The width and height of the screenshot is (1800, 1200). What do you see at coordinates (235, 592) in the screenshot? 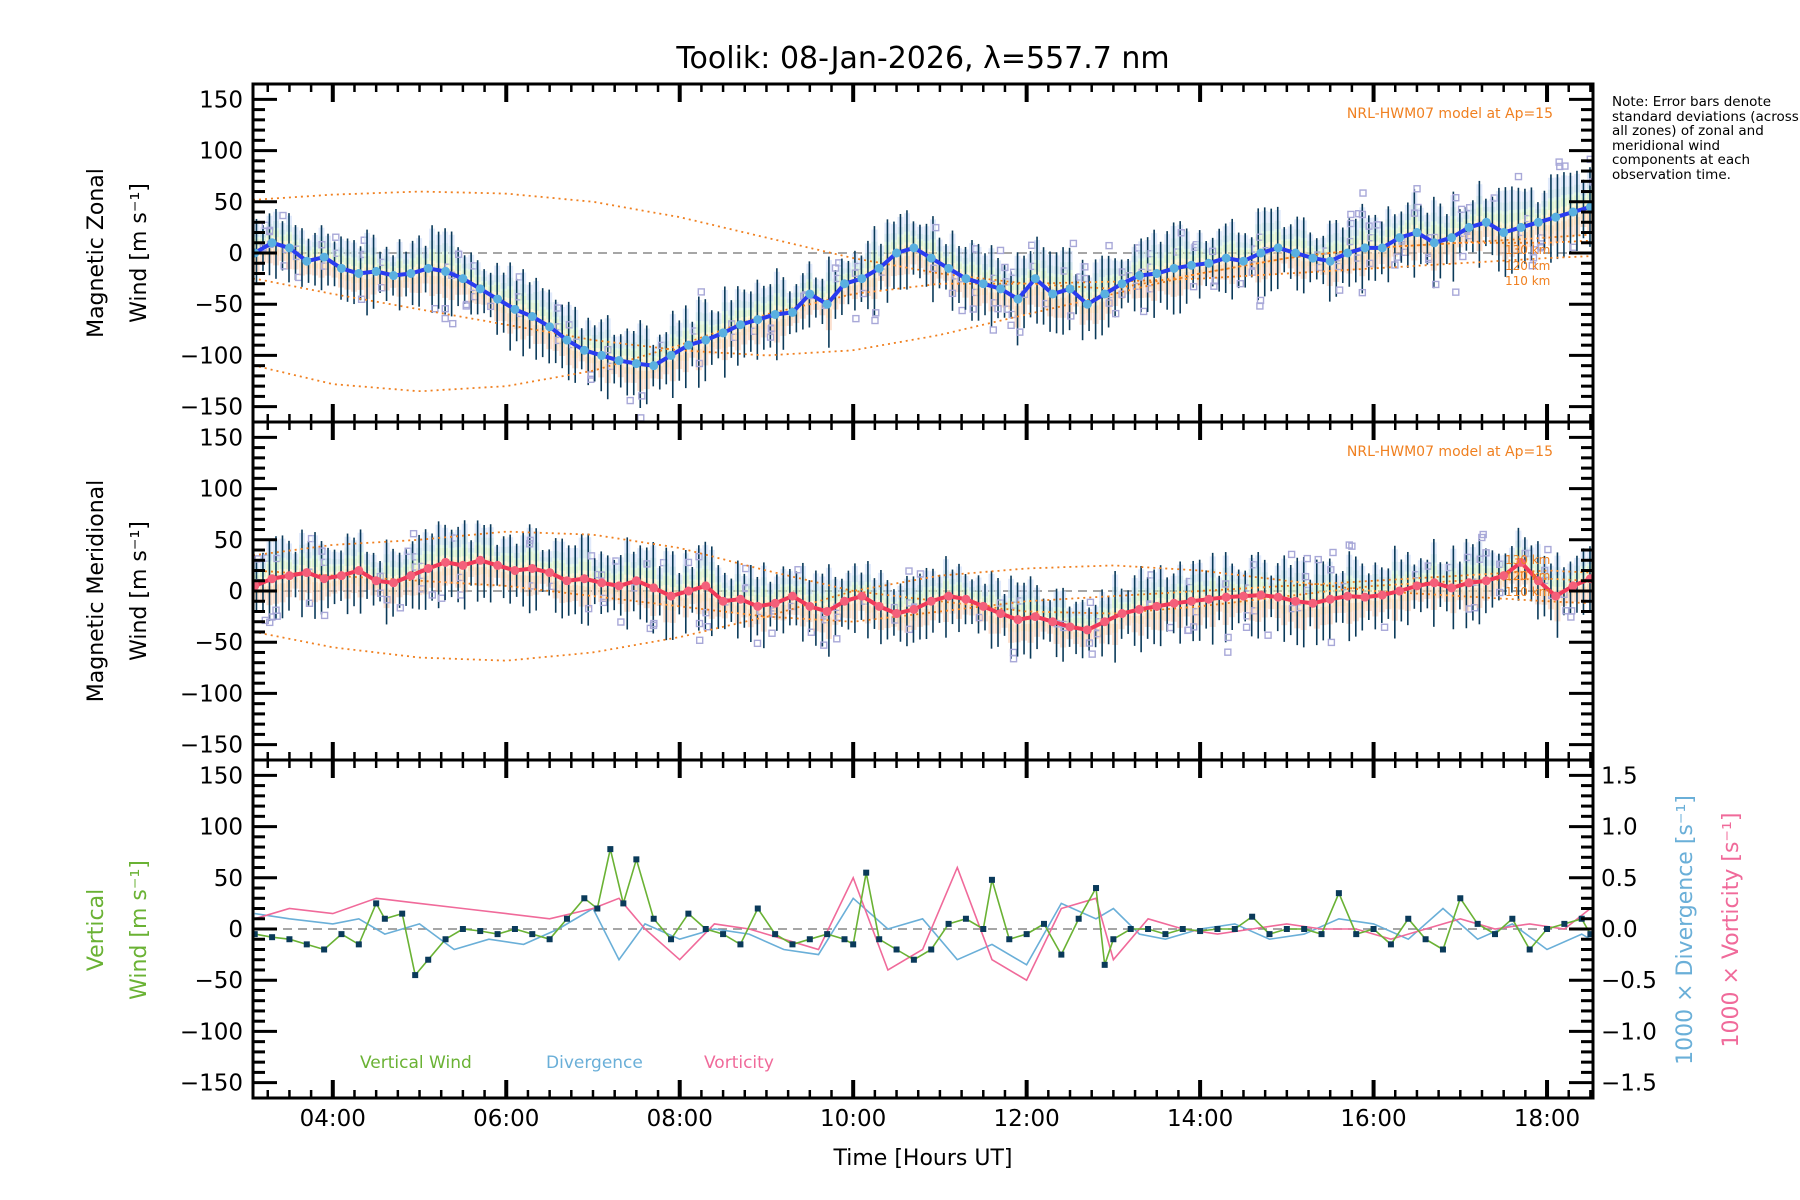
I see `y-tick-label: 0` at bounding box center [235, 592].